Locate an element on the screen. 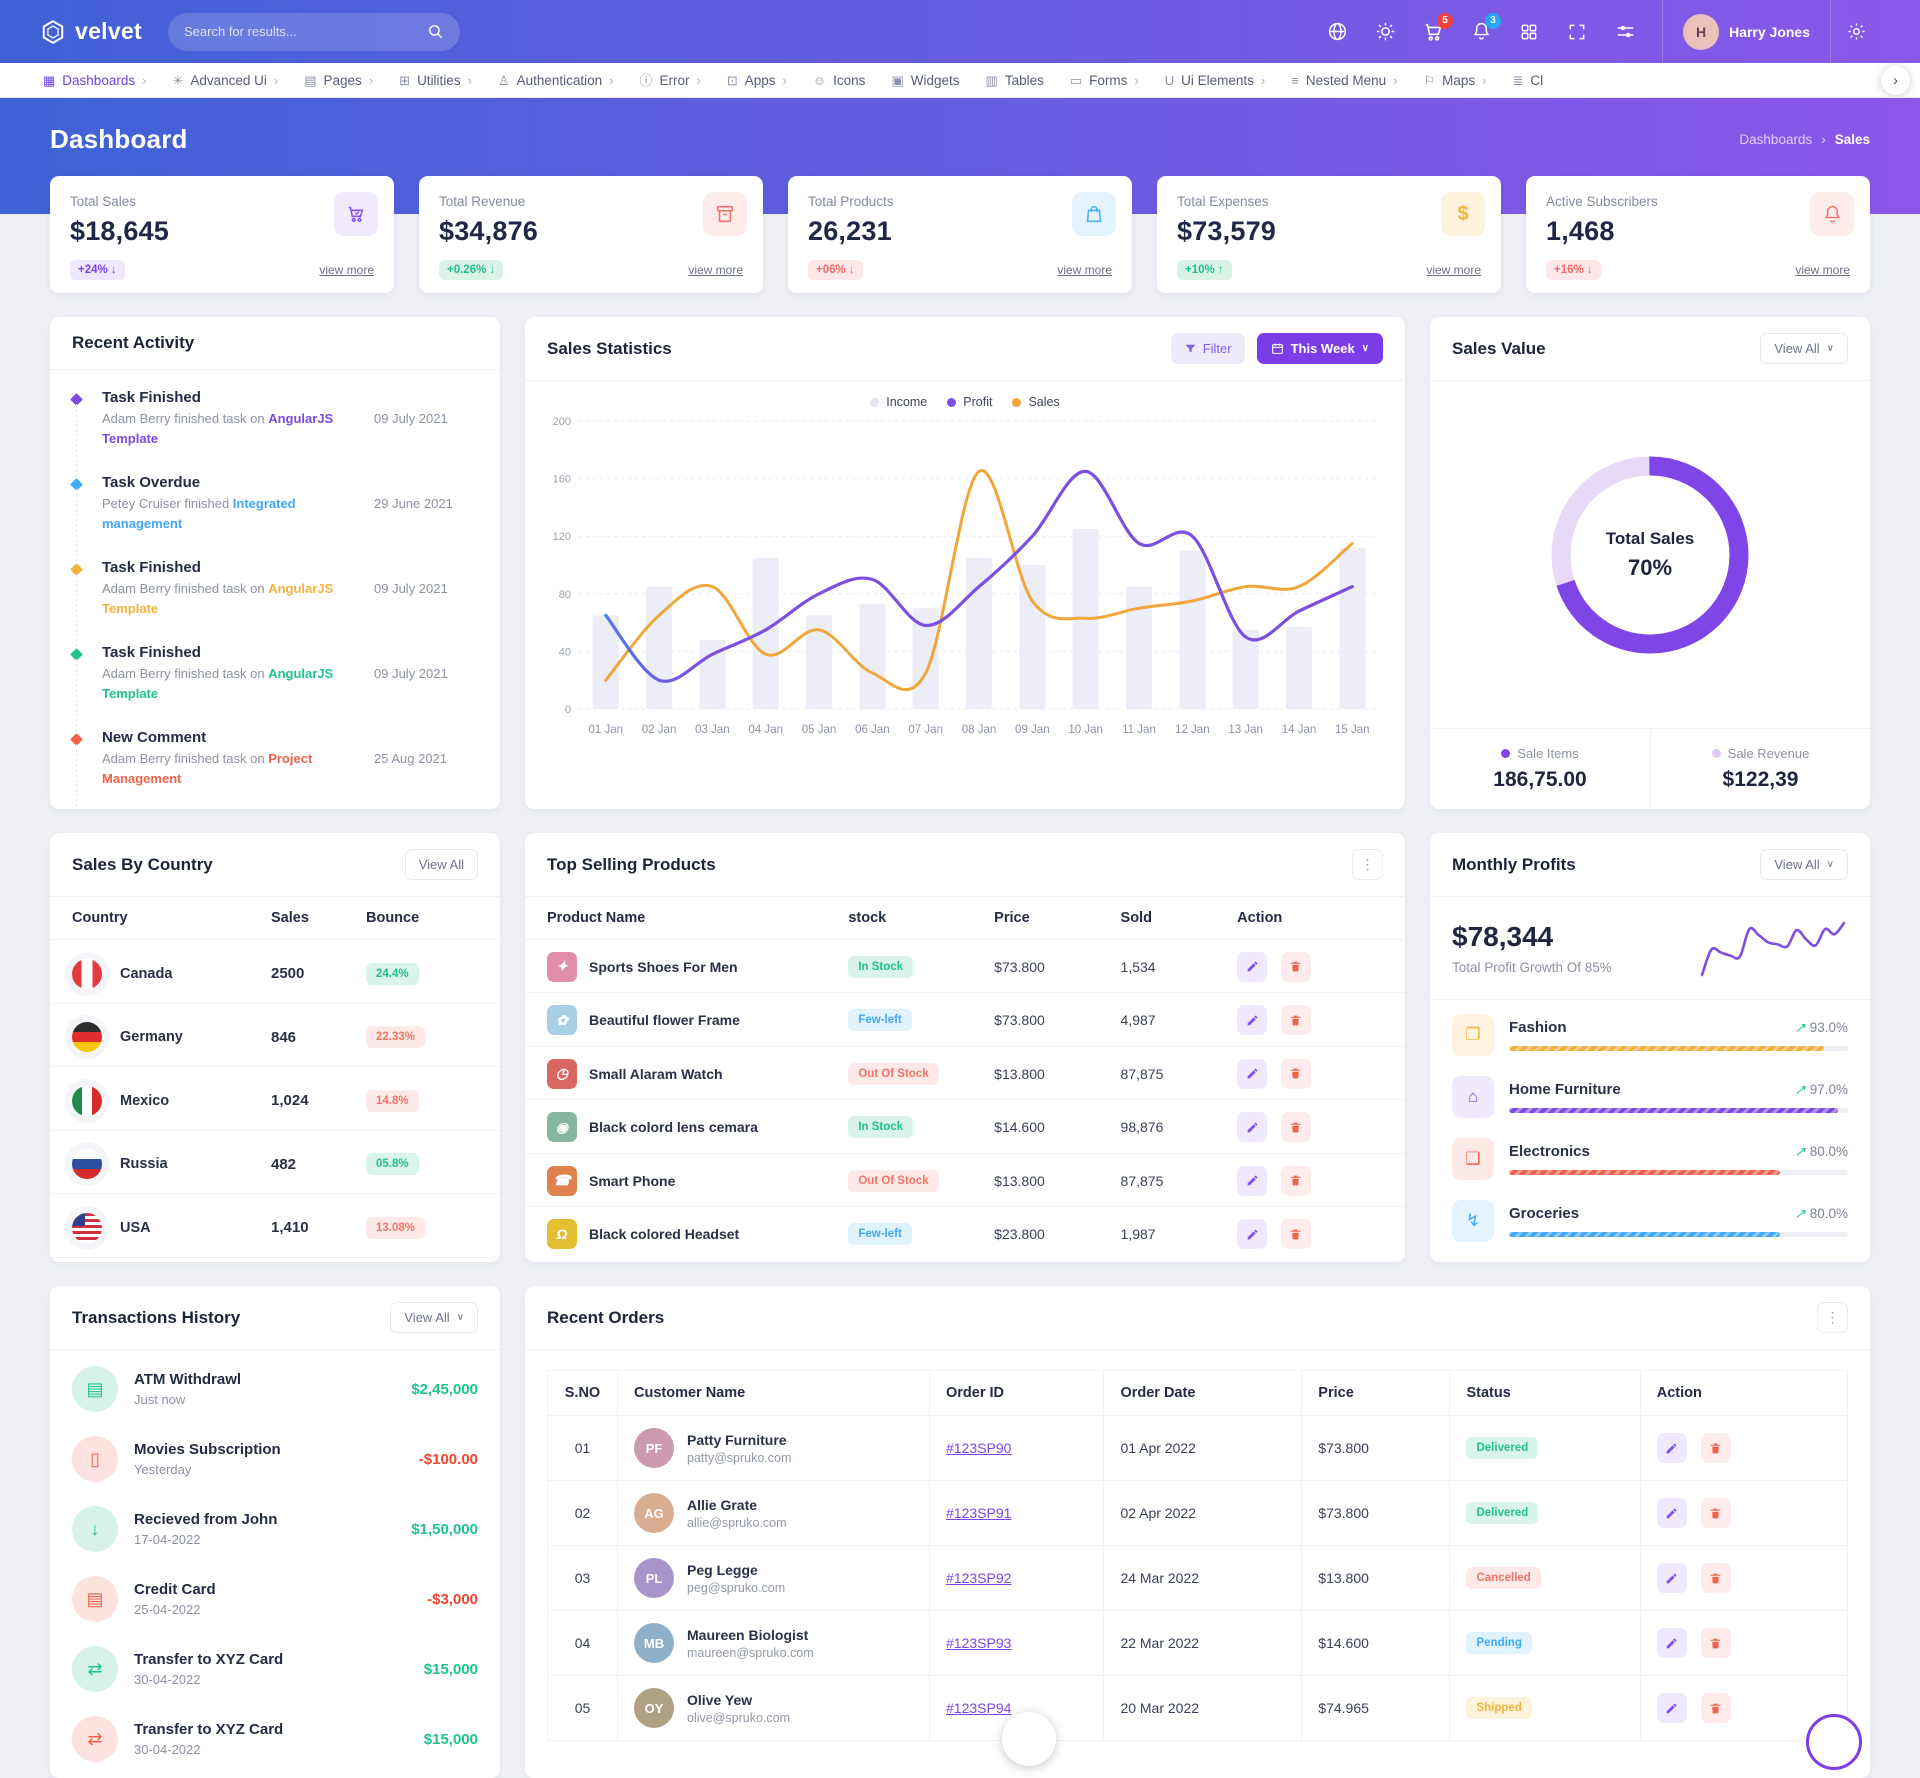 This screenshot has height=1778, width=1920. bell-icon is located at coordinates (1832, 214).